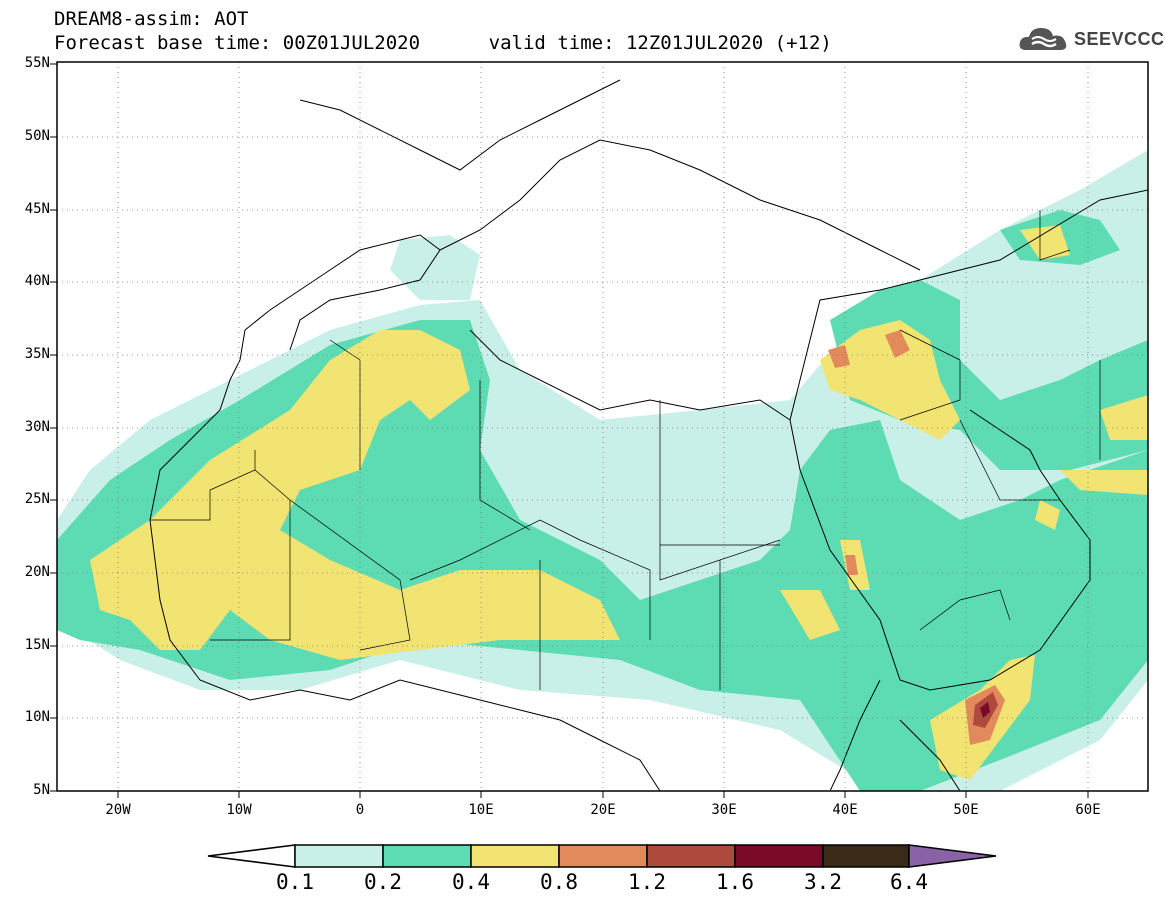 The height and width of the screenshot is (905, 1165). I want to click on lat-label: 25N, so click(37, 499).